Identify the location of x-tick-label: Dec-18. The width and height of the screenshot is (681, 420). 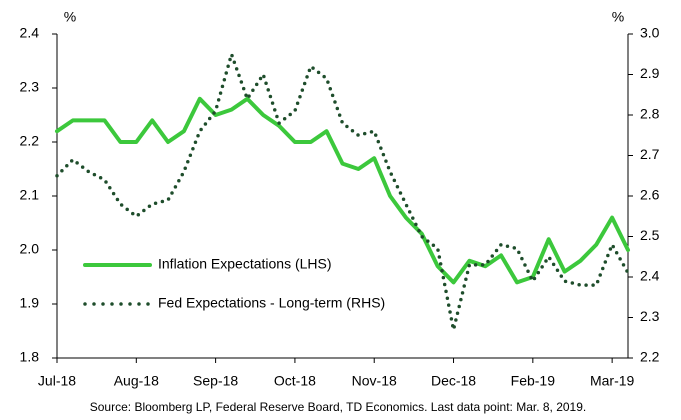
(453, 381).